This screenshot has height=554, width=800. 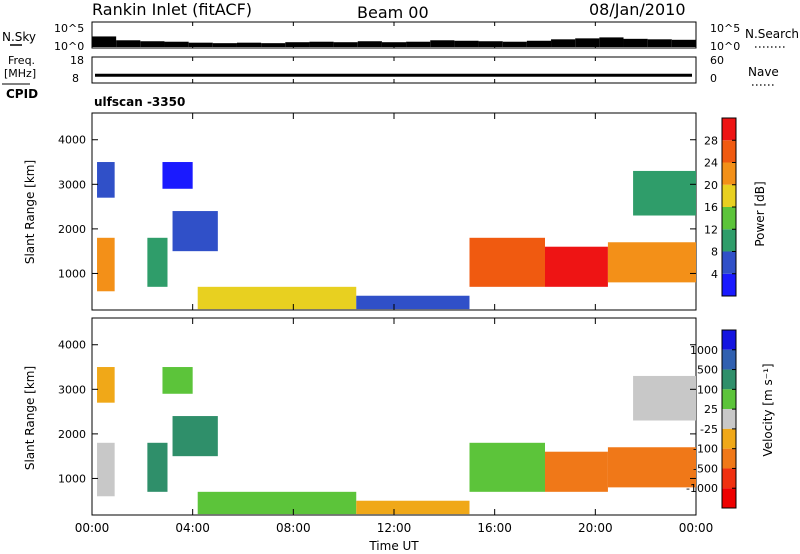 What do you see at coordinates (705, 449) in the screenshot?
I see `colorbar-tick-label: -100` at bounding box center [705, 449].